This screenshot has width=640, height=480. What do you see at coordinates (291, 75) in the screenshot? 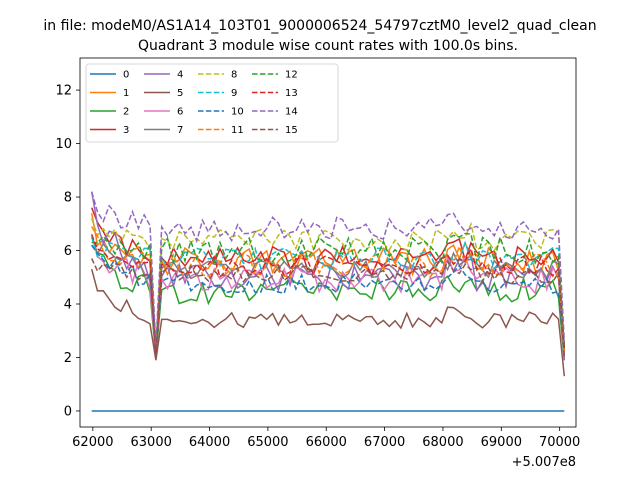
I see `legend-label-12: 12` at bounding box center [291, 75].